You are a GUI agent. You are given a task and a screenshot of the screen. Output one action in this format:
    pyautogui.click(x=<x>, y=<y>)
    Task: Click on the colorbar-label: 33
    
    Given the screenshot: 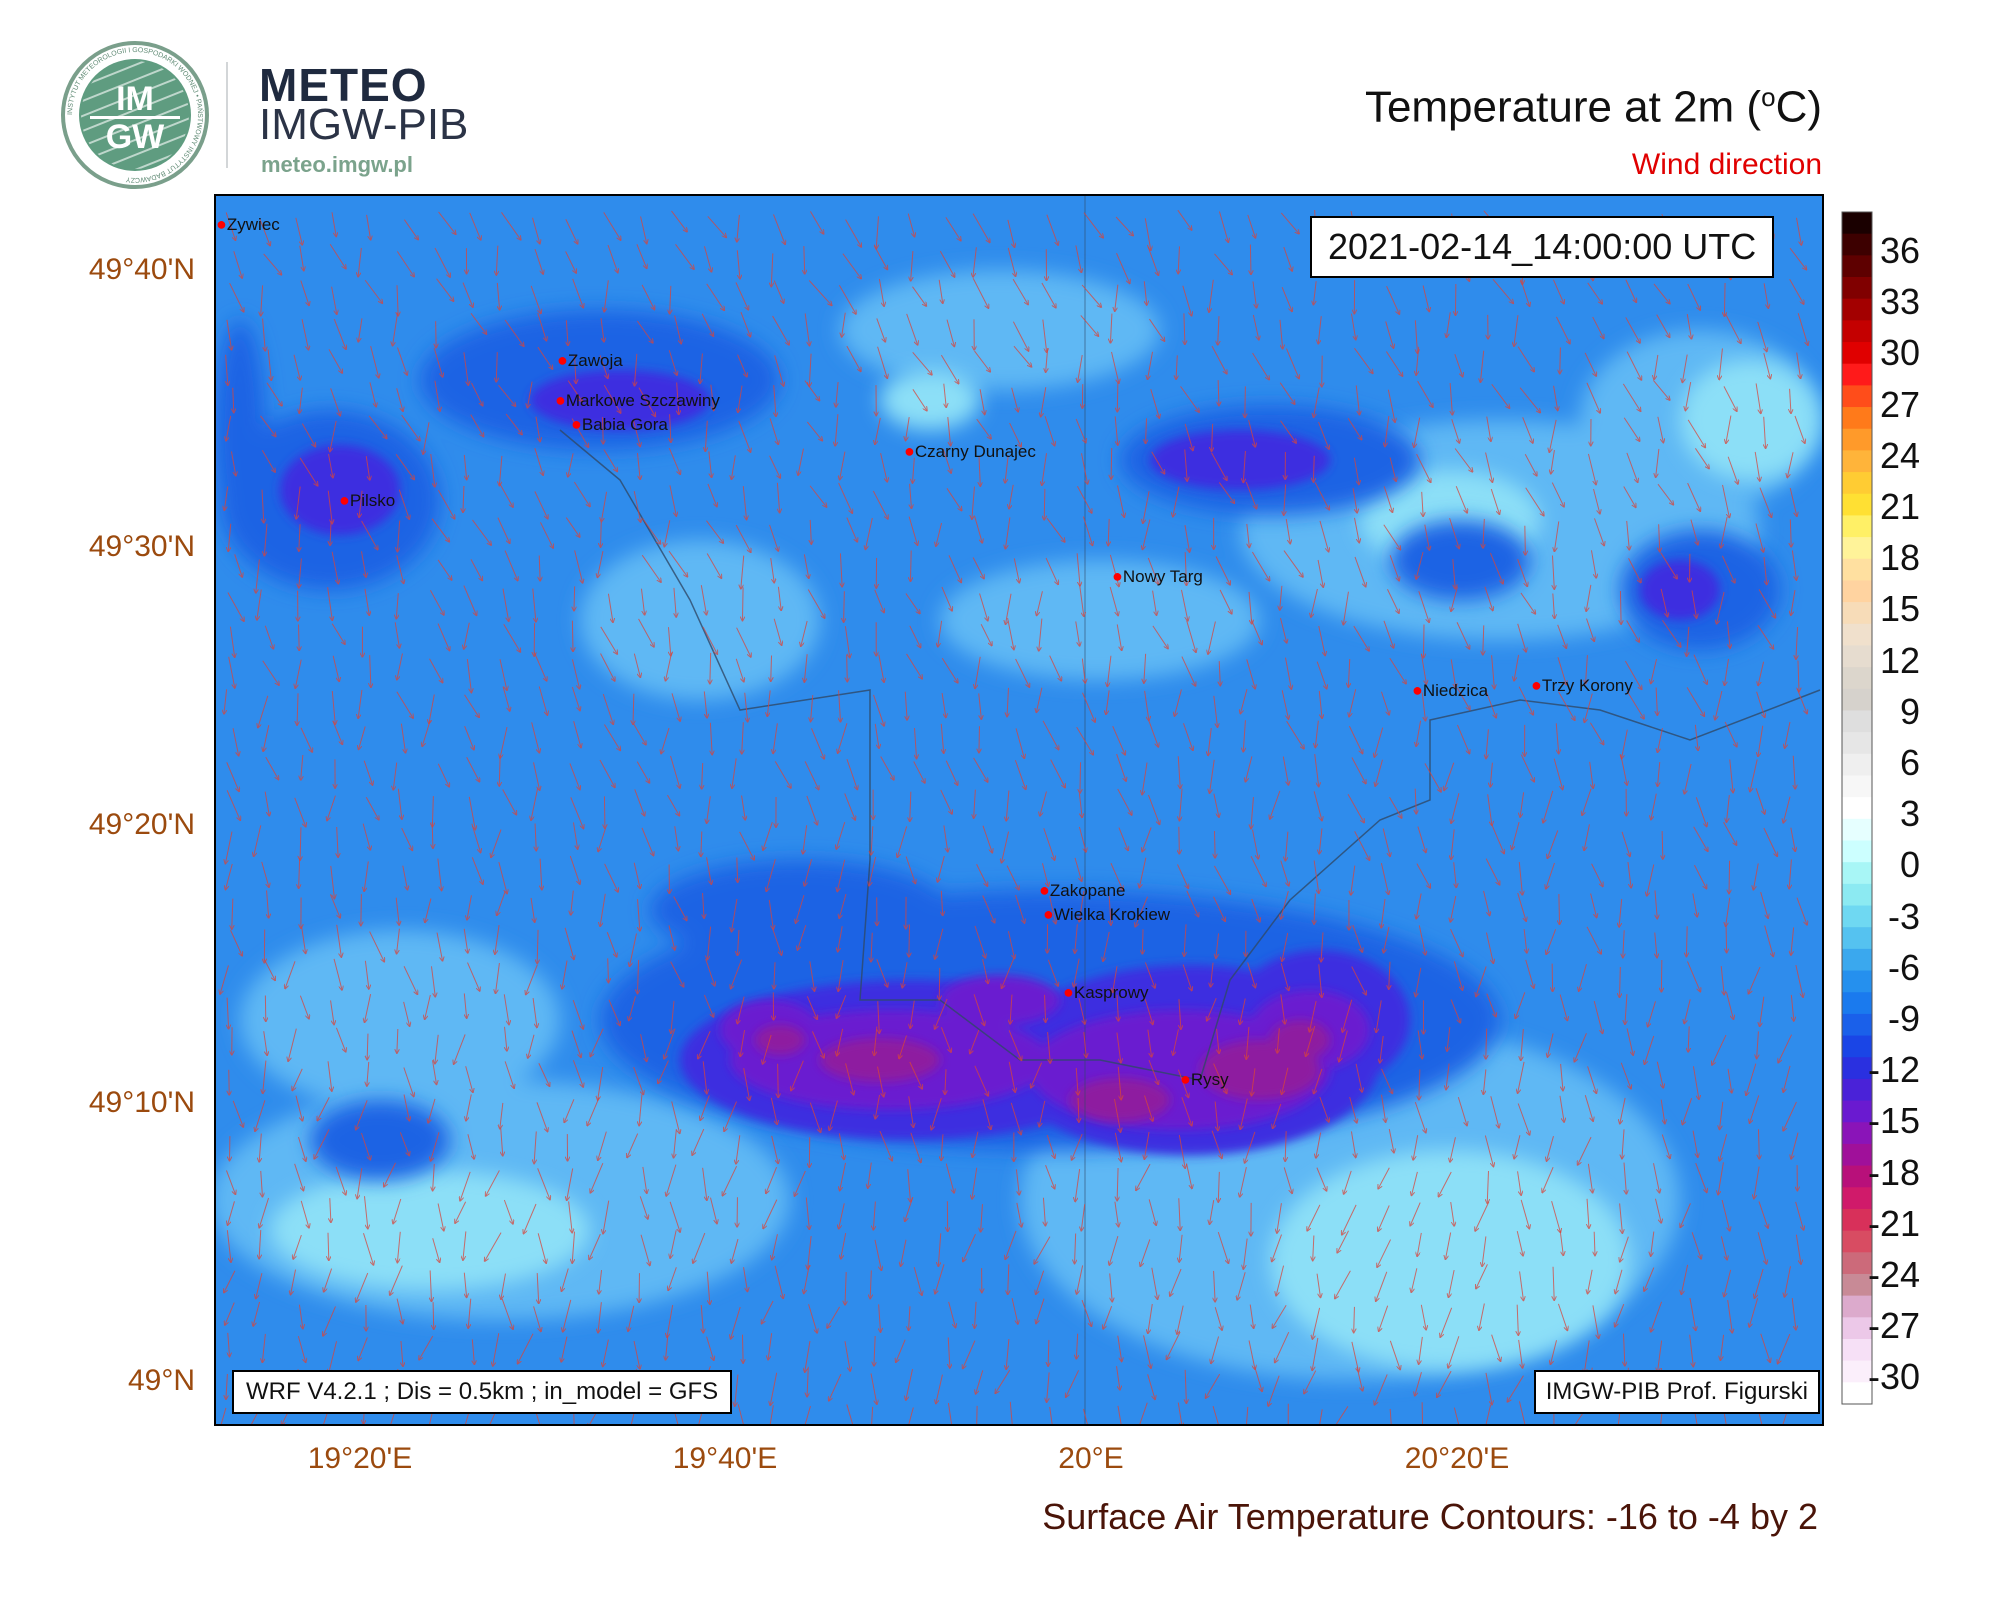 What is the action you would take?
    pyautogui.click(x=1899, y=302)
    